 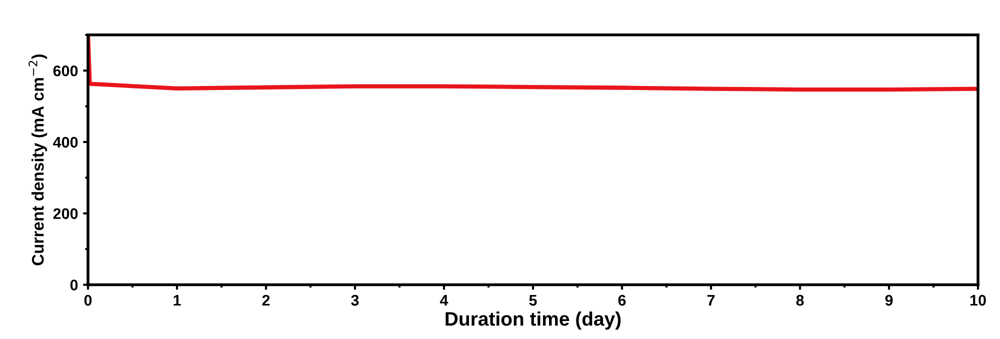 What do you see at coordinates (533, 300) in the screenshot?
I see `x-tick-label: 5` at bounding box center [533, 300].